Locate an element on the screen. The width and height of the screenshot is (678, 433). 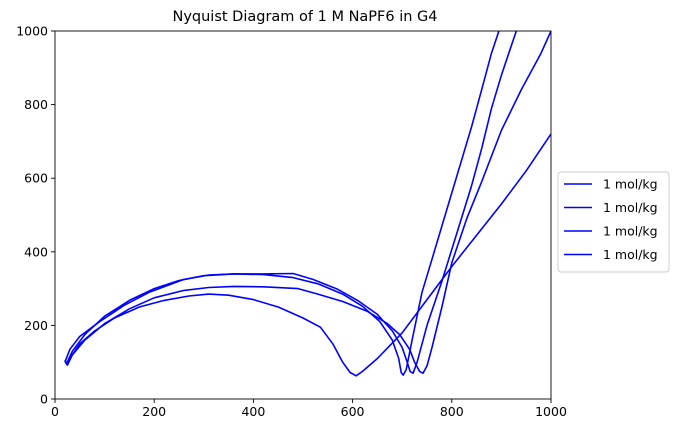
x-tick-label: 800 is located at coordinates (452, 411).